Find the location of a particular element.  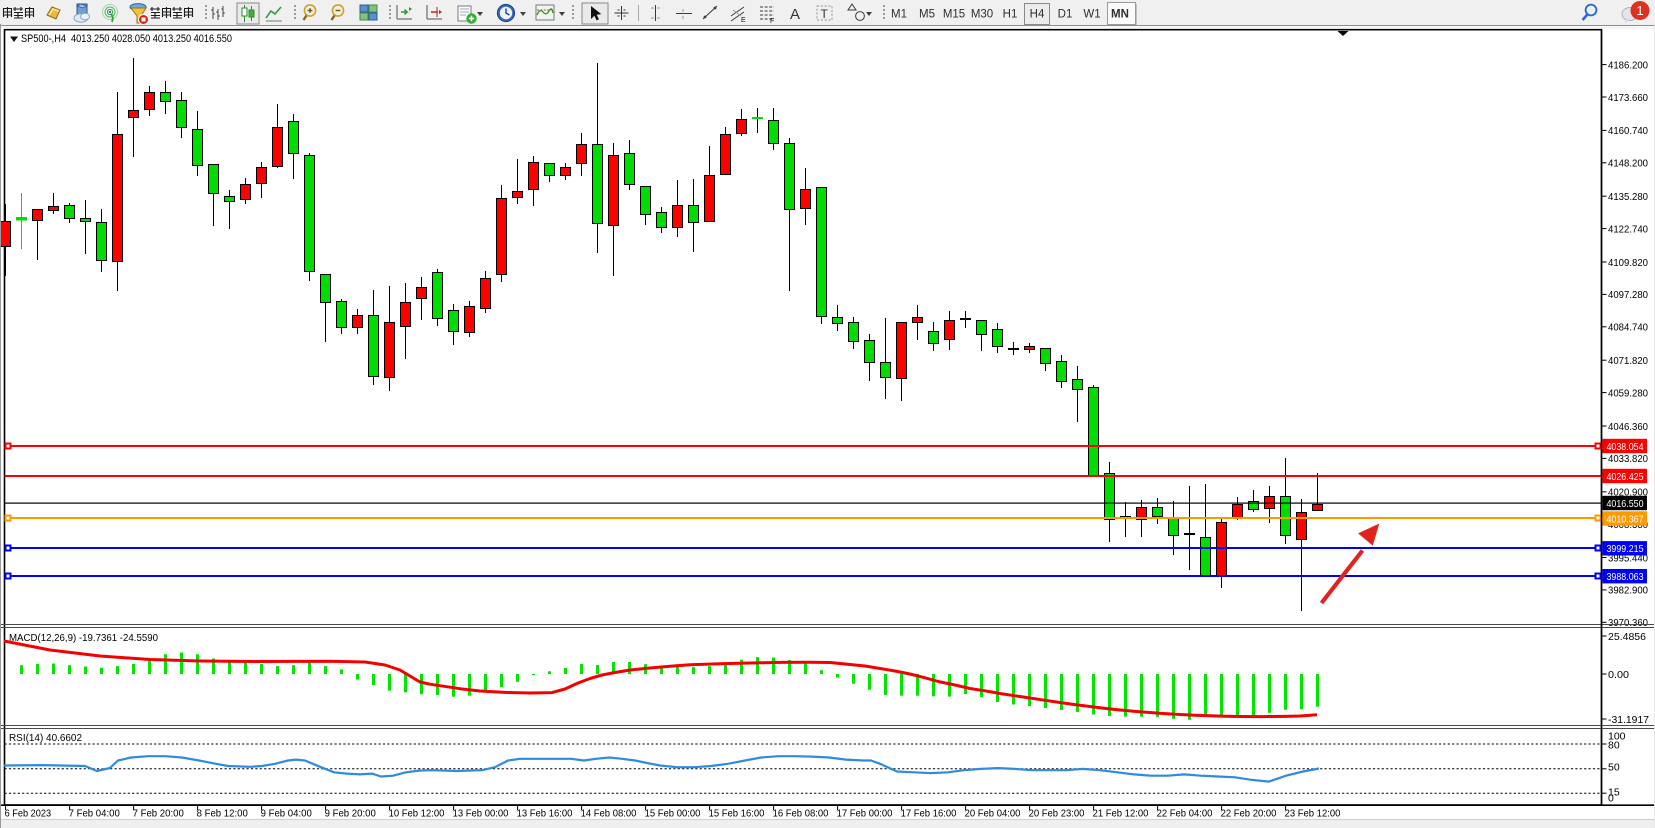

svg-text: 16 Feb 08:00 is located at coordinates (801, 813).